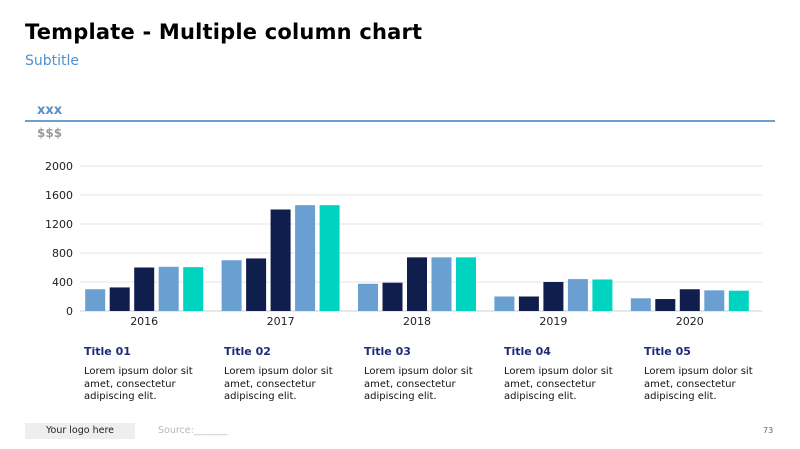 This screenshot has width=800, height=449. What do you see at coordinates (553, 321) in the screenshot?
I see `x-tick-label: 2019` at bounding box center [553, 321].